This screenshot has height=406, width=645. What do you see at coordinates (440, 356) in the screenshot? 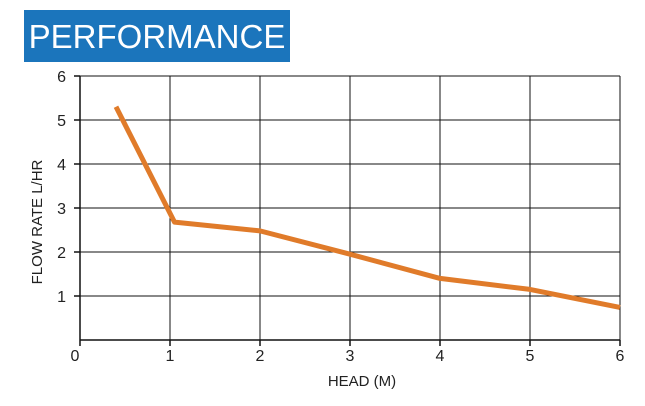
I see `x-tick-label-4: 4` at bounding box center [440, 356].